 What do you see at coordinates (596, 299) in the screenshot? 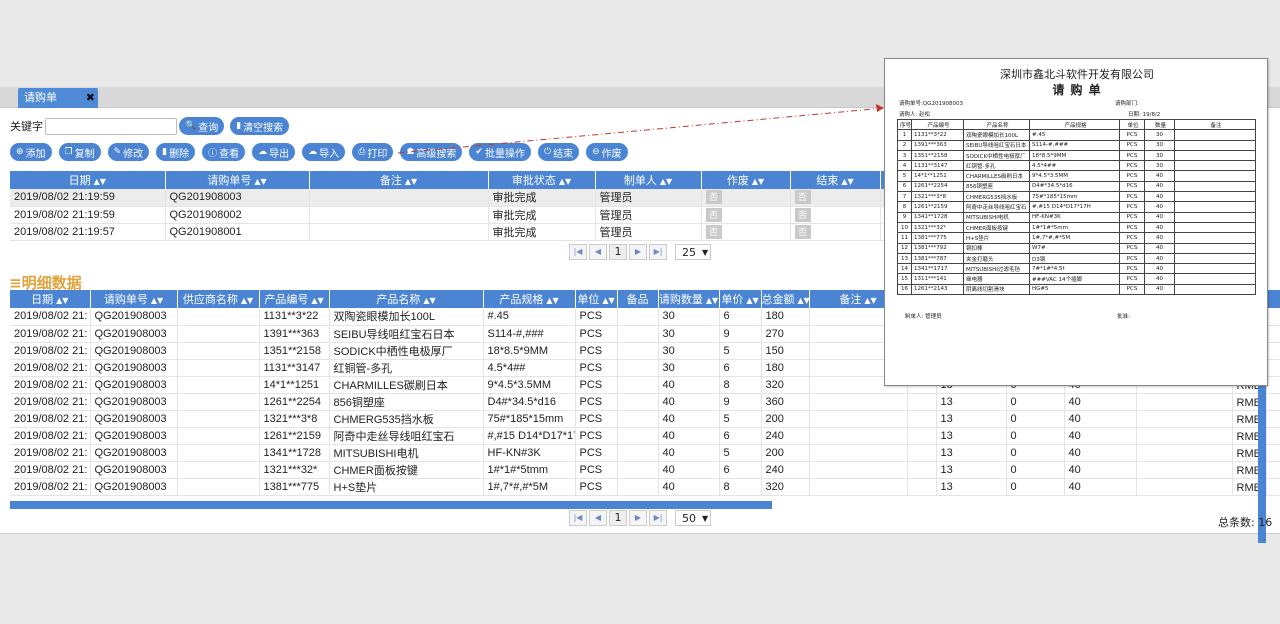
I see `column-header-unit: 单位 ▲▼` at bounding box center [596, 299].